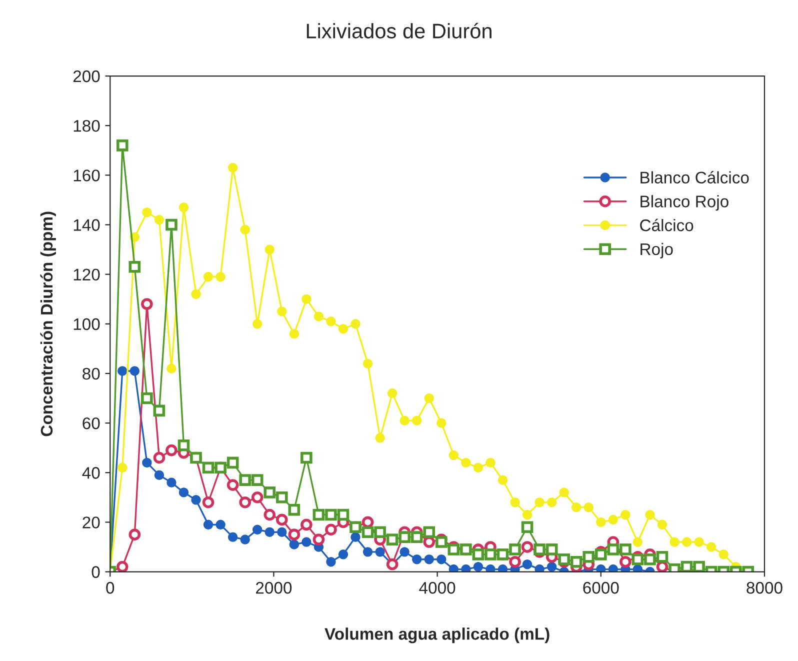  I want to click on x-tick-label: 8000, so click(764, 588).